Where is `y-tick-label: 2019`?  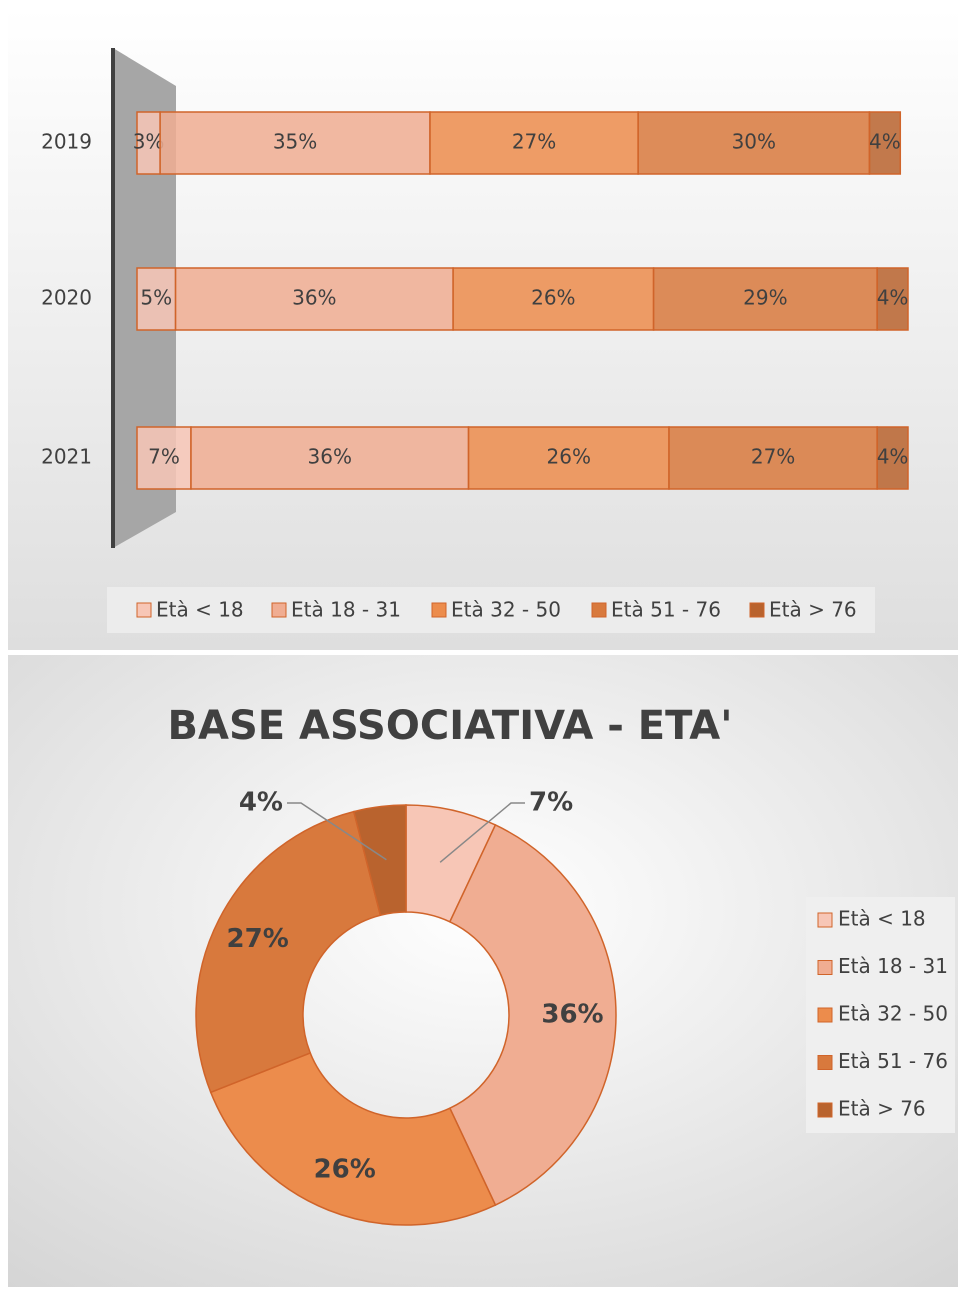
y-tick-label: 2019 is located at coordinates (66, 142).